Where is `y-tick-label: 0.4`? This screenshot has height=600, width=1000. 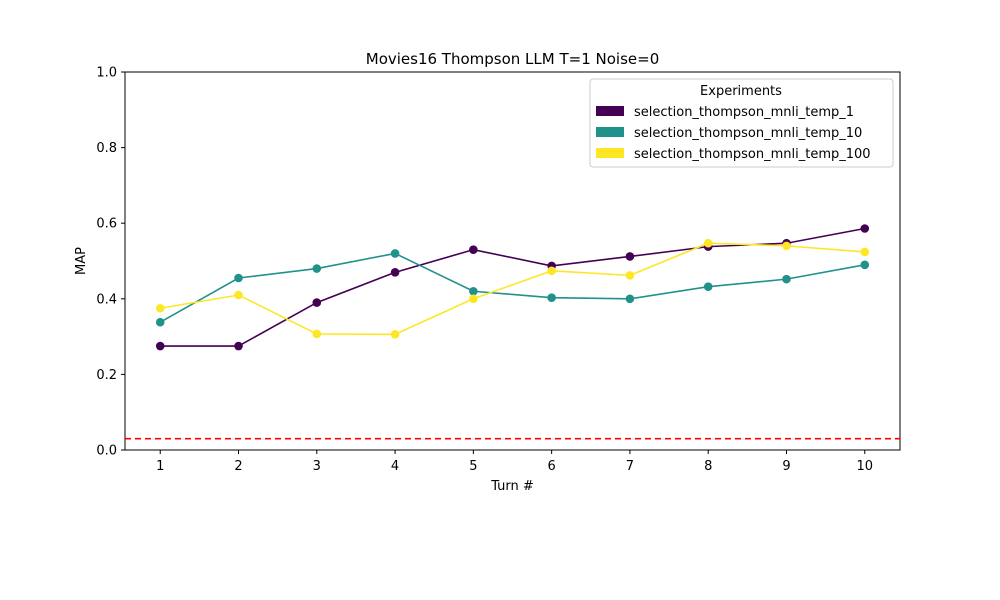 y-tick-label: 0.4 is located at coordinates (106, 299).